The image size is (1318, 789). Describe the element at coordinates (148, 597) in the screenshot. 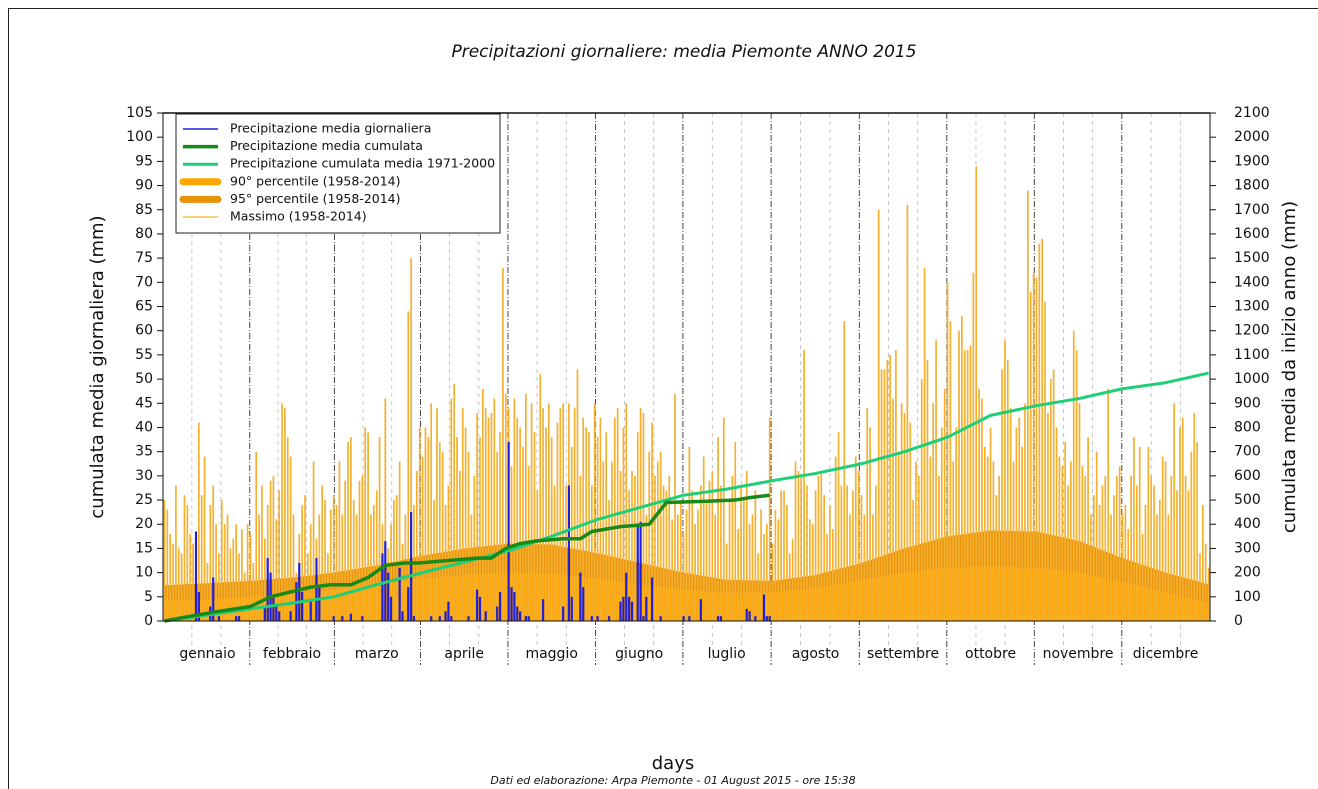

I see `y-tick-label: 5` at that location.